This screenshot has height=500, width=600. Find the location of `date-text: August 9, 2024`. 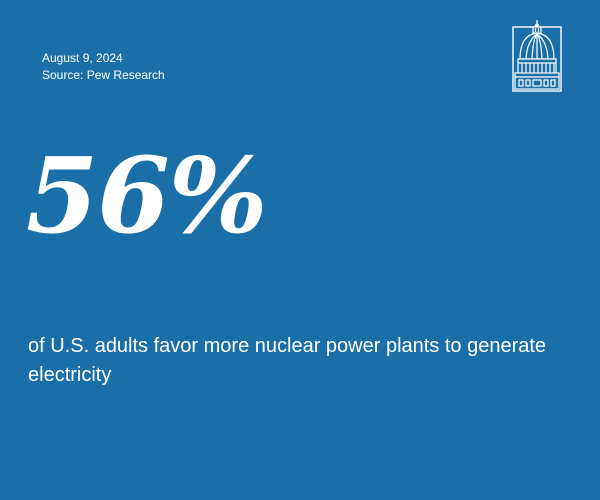

date-text: August 9, 2024 is located at coordinates (82, 58).